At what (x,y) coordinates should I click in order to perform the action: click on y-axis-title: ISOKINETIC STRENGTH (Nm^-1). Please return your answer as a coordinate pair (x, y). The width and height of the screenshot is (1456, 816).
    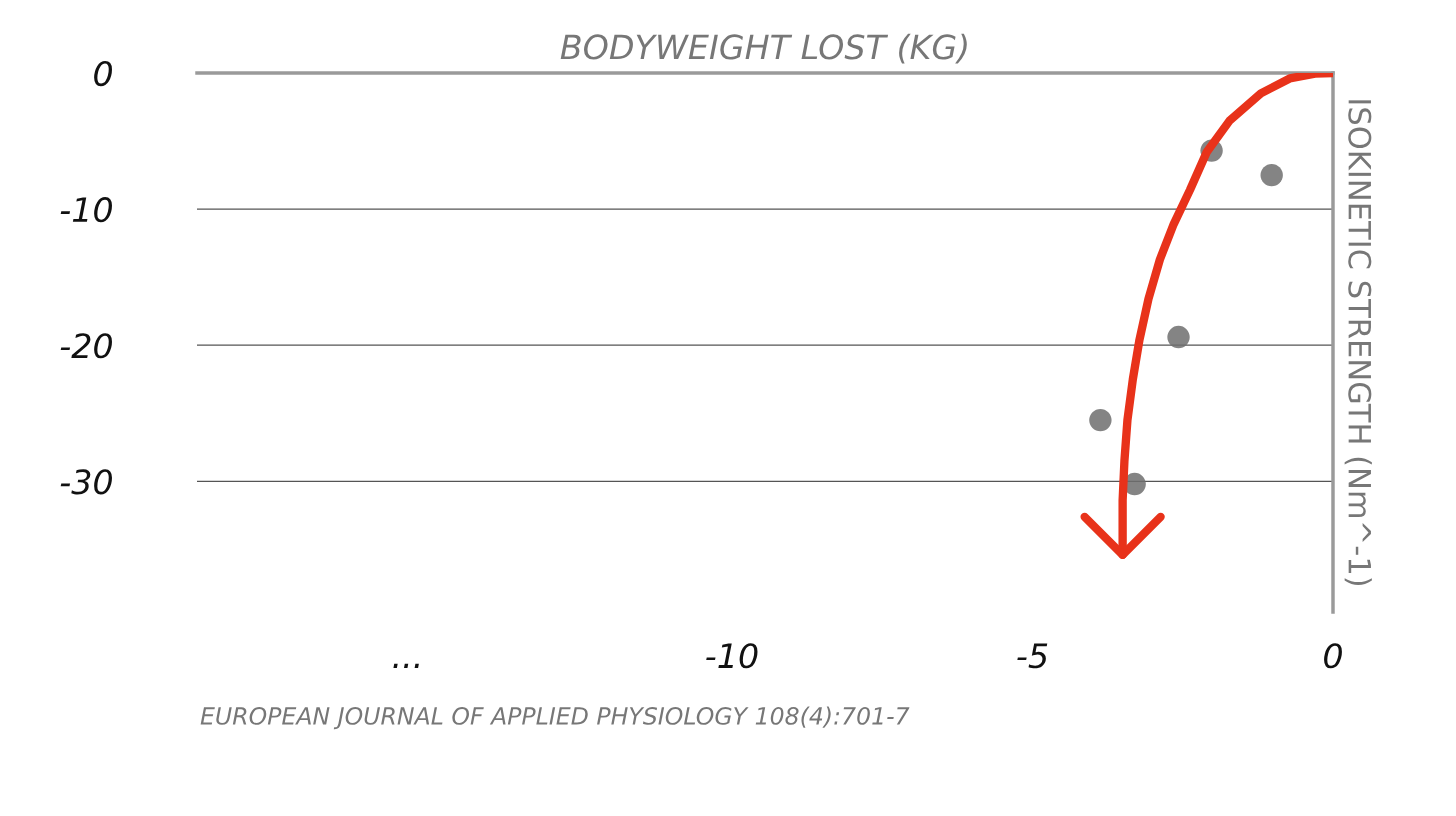
    Looking at the image, I should click on (1358, 343).